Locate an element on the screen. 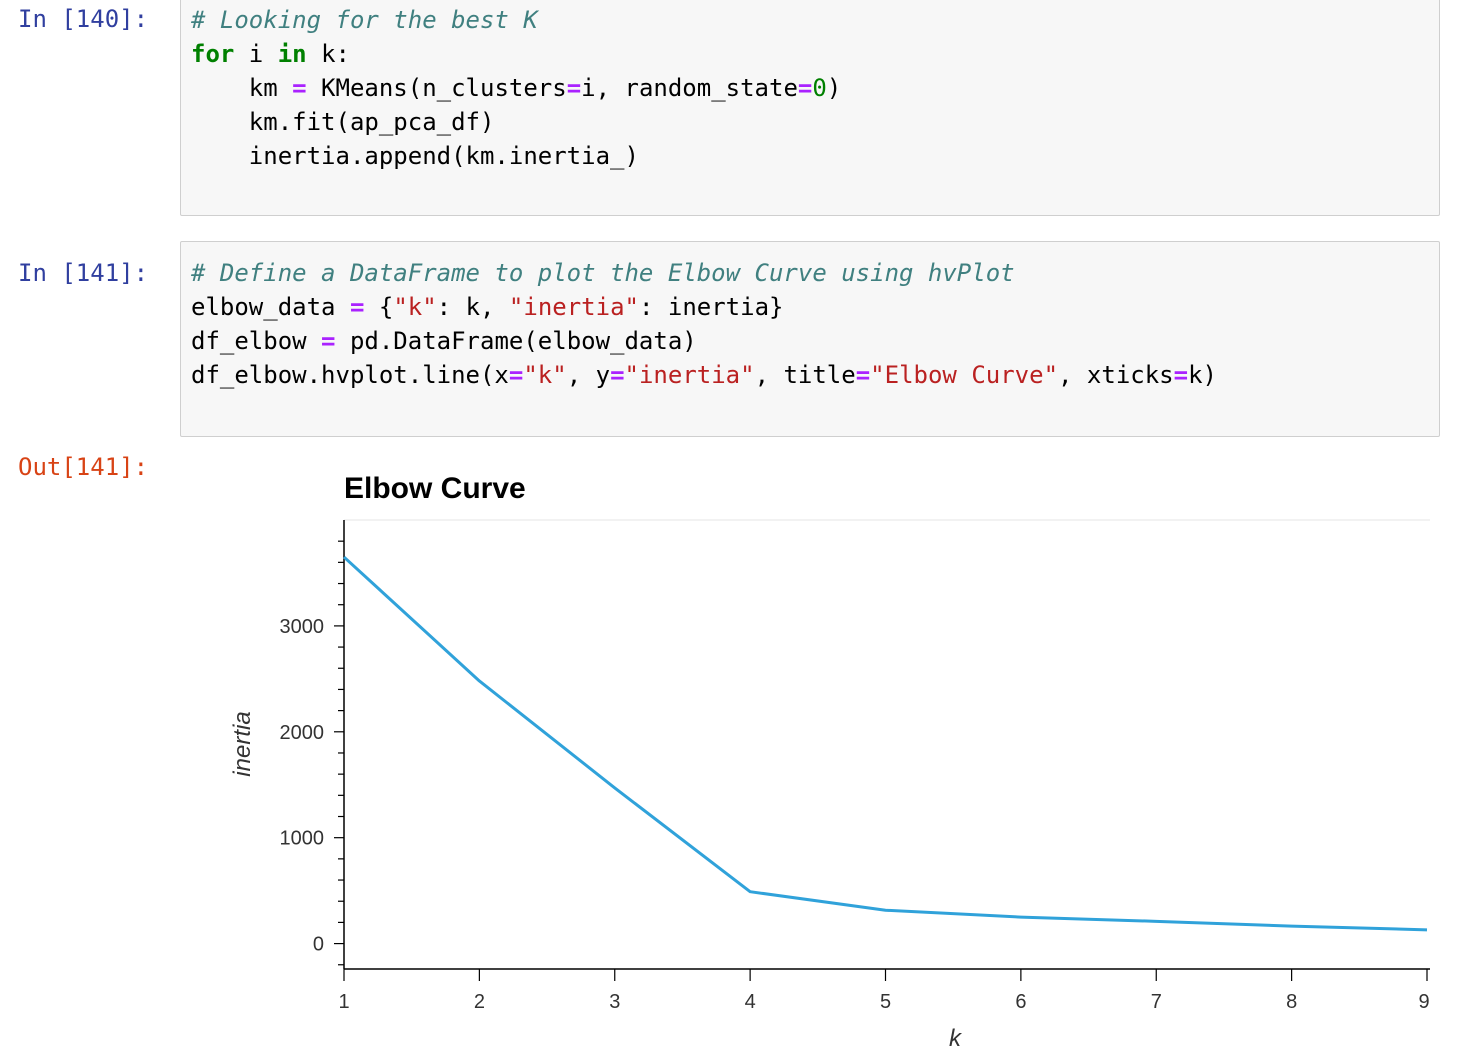 The image size is (1472, 1052). chart-title: Elbow Curve is located at coordinates (435, 488).